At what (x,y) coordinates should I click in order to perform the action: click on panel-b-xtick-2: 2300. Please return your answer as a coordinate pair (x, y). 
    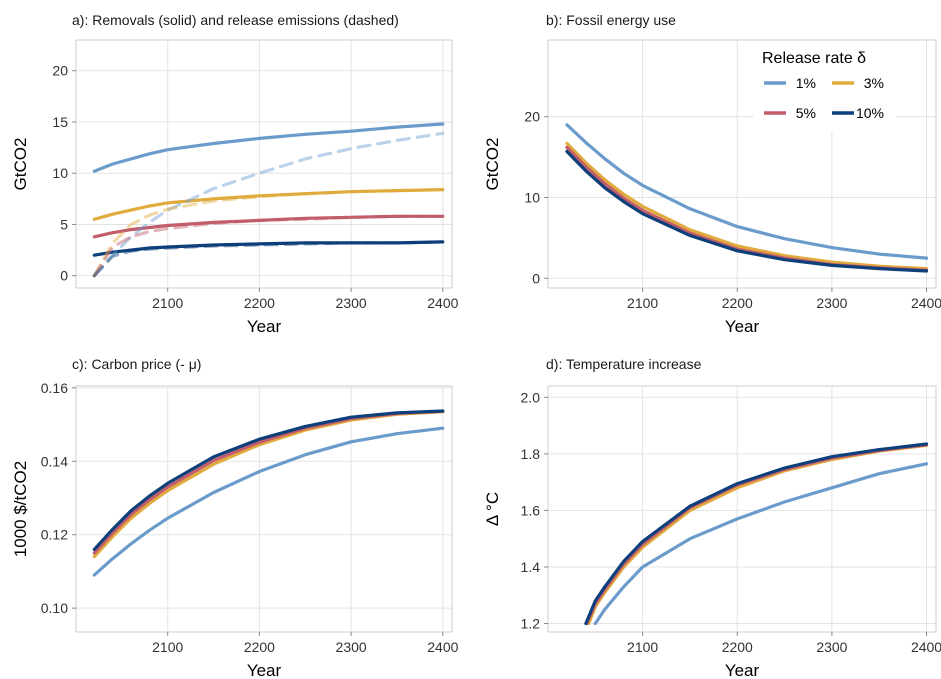
    Looking at the image, I should click on (831, 303).